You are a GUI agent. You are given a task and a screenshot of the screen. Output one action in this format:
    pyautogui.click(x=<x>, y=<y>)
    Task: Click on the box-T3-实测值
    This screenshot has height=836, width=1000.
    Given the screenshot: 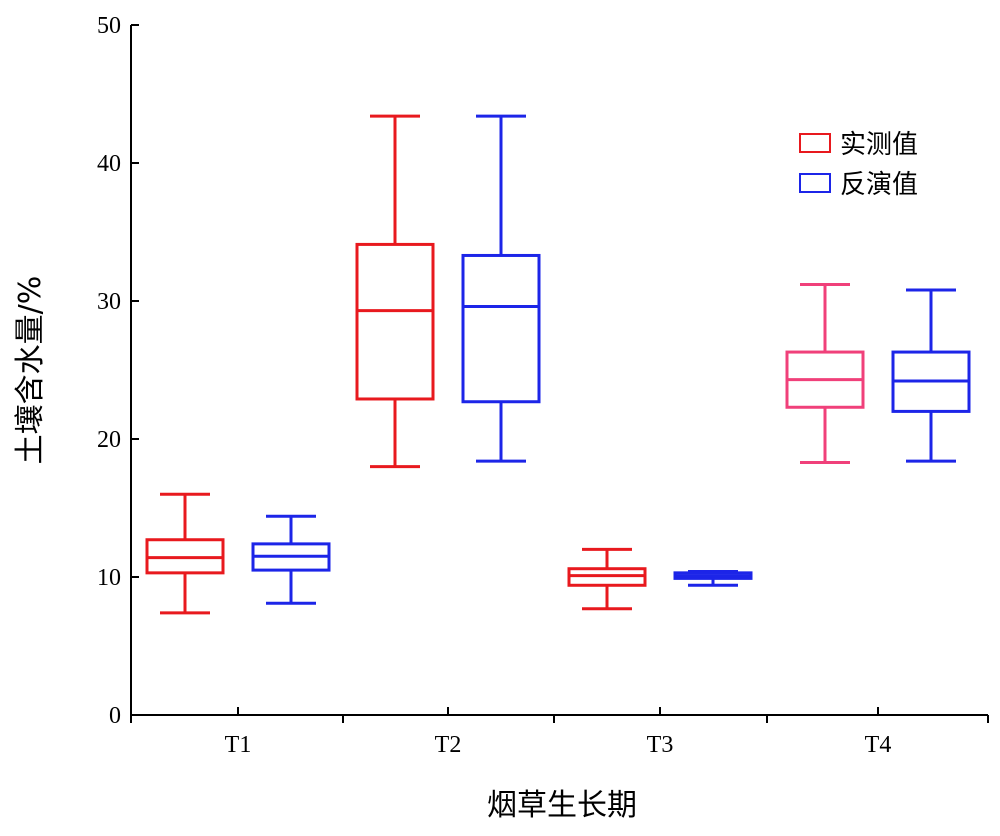 What is the action you would take?
    pyautogui.click(x=607, y=579)
    